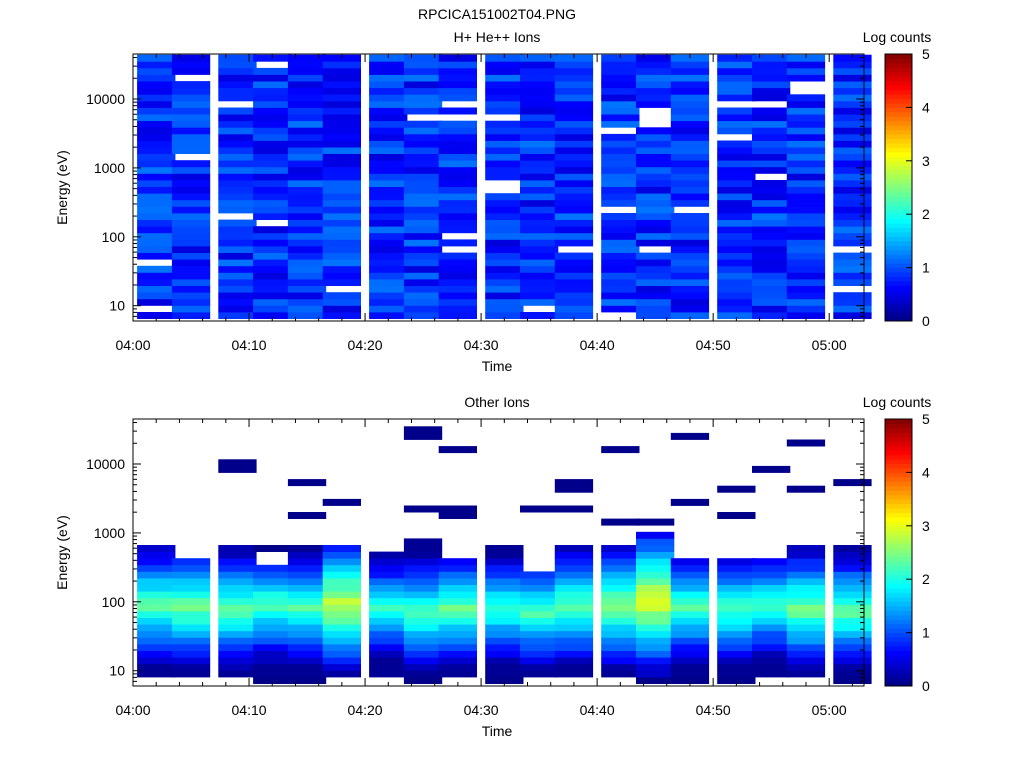 The image size is (1024, 768). What do you see at coordinates (114, 602) in the screenshot?
I see `y-tick-label: 100` at bounding box center [114, 602].